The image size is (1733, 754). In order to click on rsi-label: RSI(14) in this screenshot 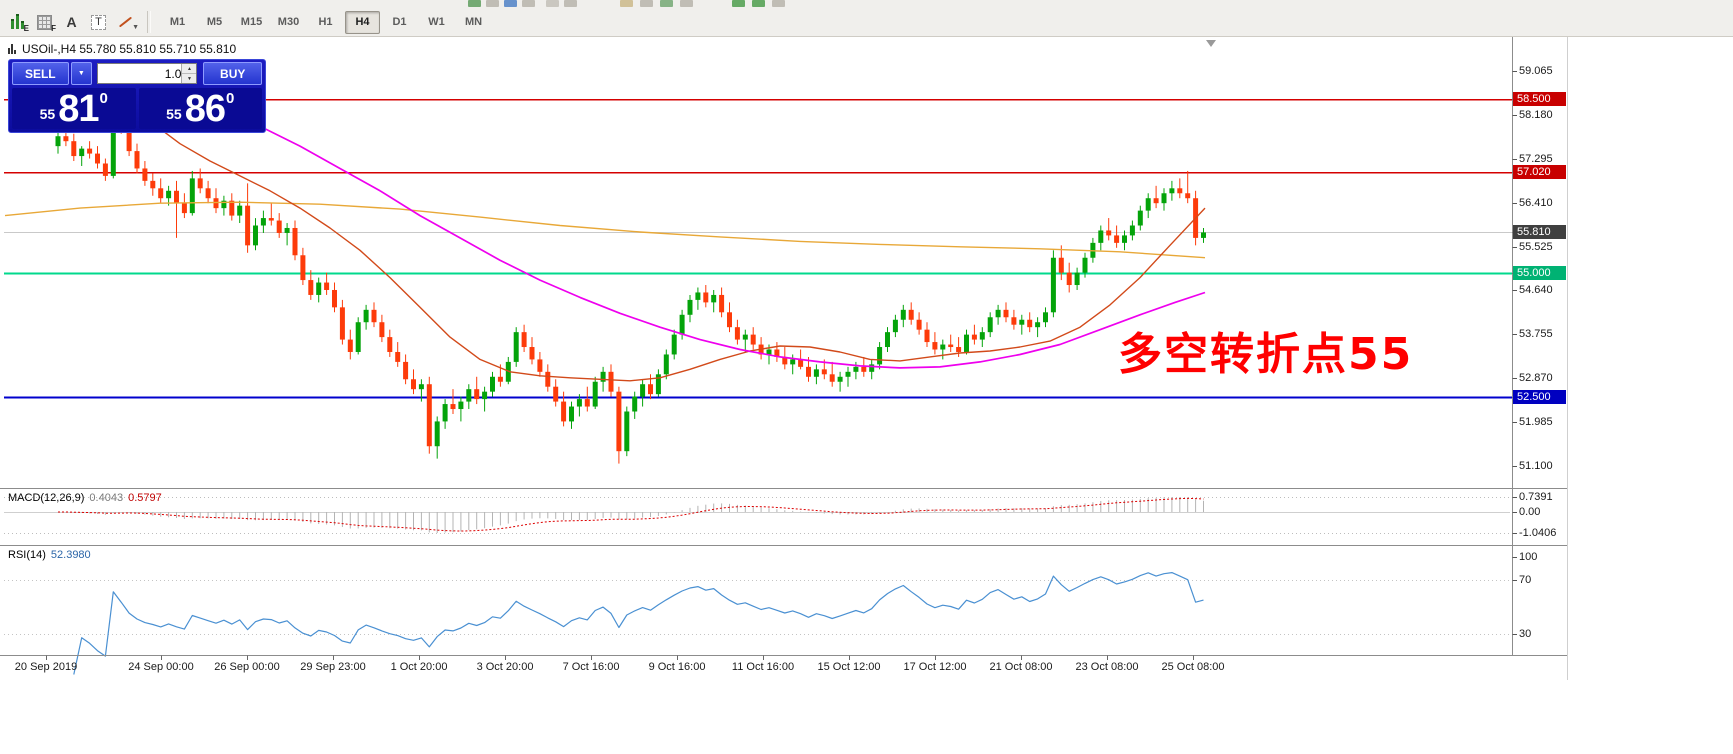, I will do `click(27, 555)`.